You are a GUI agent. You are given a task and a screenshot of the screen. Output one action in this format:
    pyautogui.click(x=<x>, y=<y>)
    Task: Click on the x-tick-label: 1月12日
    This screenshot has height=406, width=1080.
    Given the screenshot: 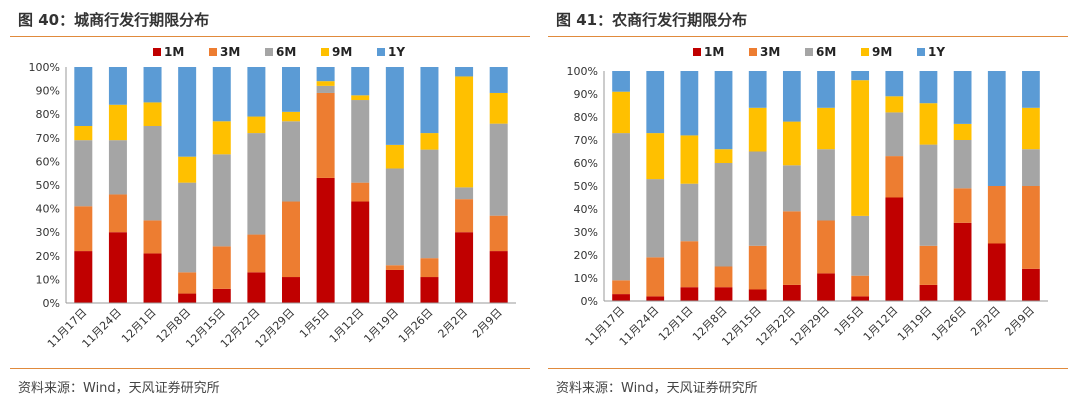 What is the action you would take?
    pyautogui.click(x=881, y=324)
    